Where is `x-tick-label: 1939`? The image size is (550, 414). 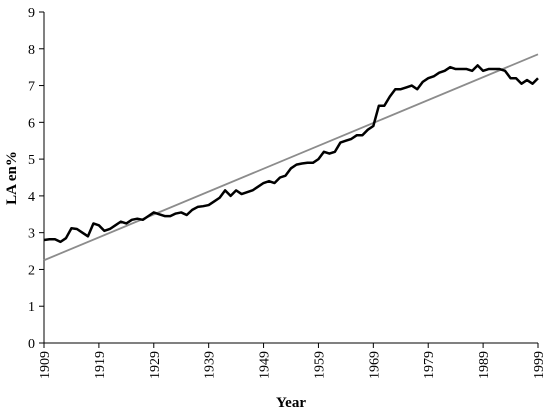 x-tick-label: 1939 is located at coordinates (210, 365).